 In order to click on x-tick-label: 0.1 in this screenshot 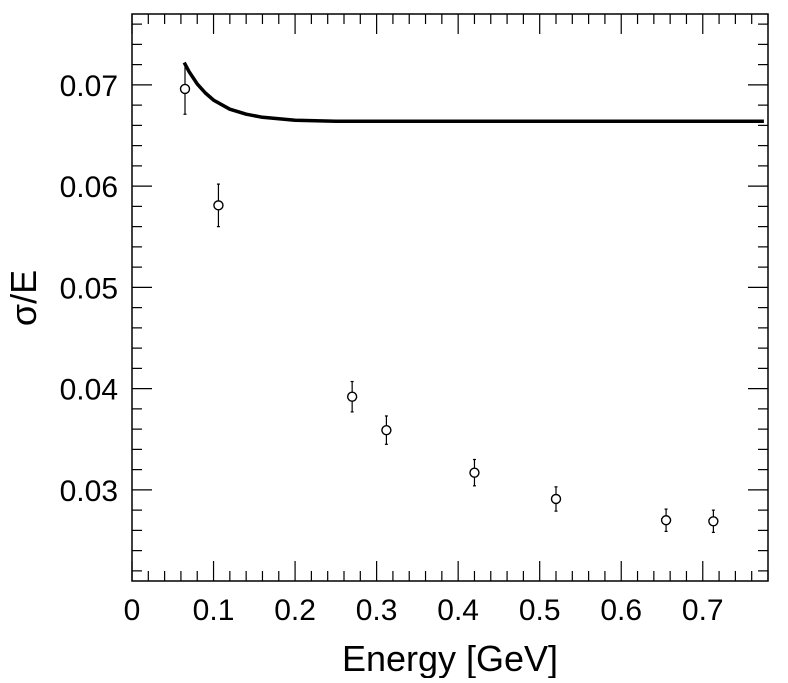, I will do `click(214, 610)`.